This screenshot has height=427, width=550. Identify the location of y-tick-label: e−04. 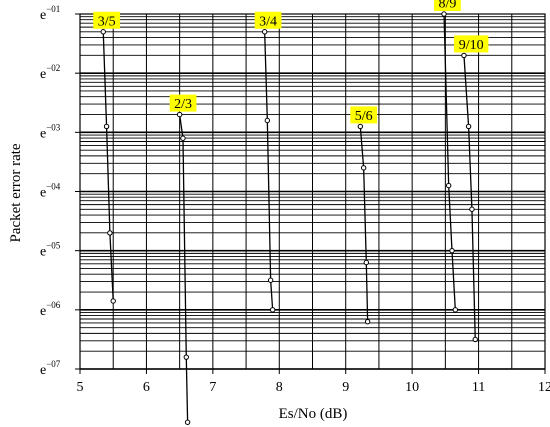
(50, 191).